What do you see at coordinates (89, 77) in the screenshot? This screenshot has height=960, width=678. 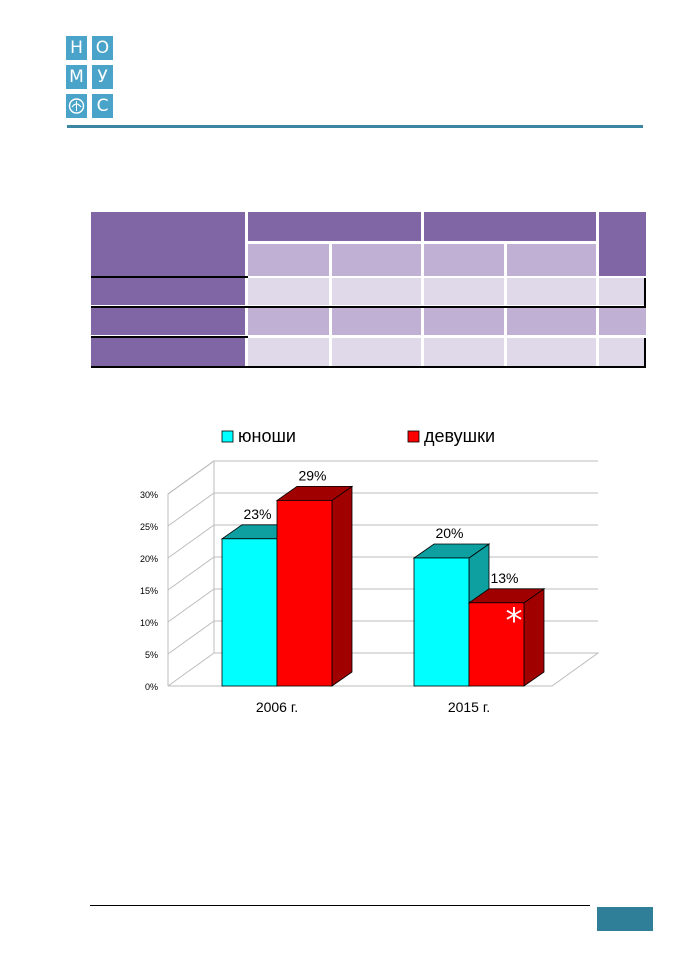 I see `nomus-logo: Н О М У С` at bounding box center [89, 77].